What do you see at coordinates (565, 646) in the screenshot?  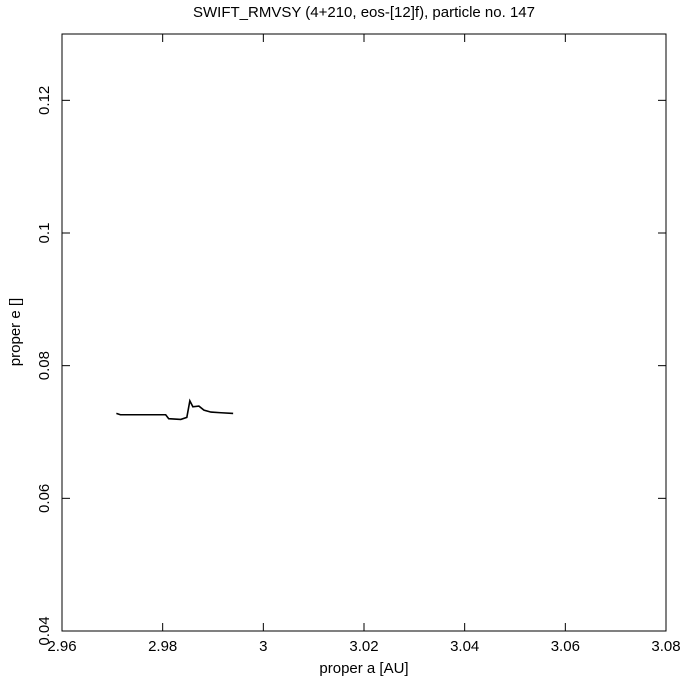 I see `x-tick-label: 3.06` at bounding box center [565, 646].